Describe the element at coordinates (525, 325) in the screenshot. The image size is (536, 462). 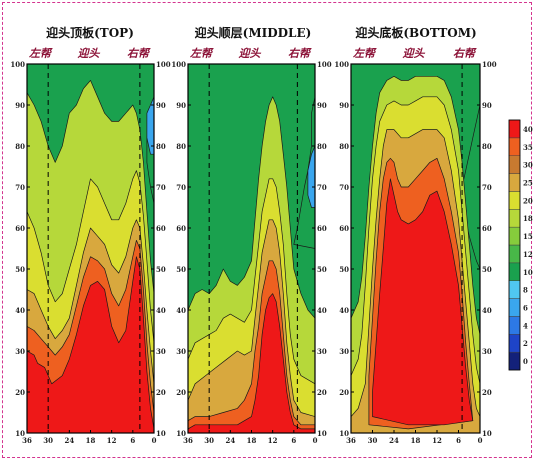
I see `colorbar-tick-label: 4` at that location.